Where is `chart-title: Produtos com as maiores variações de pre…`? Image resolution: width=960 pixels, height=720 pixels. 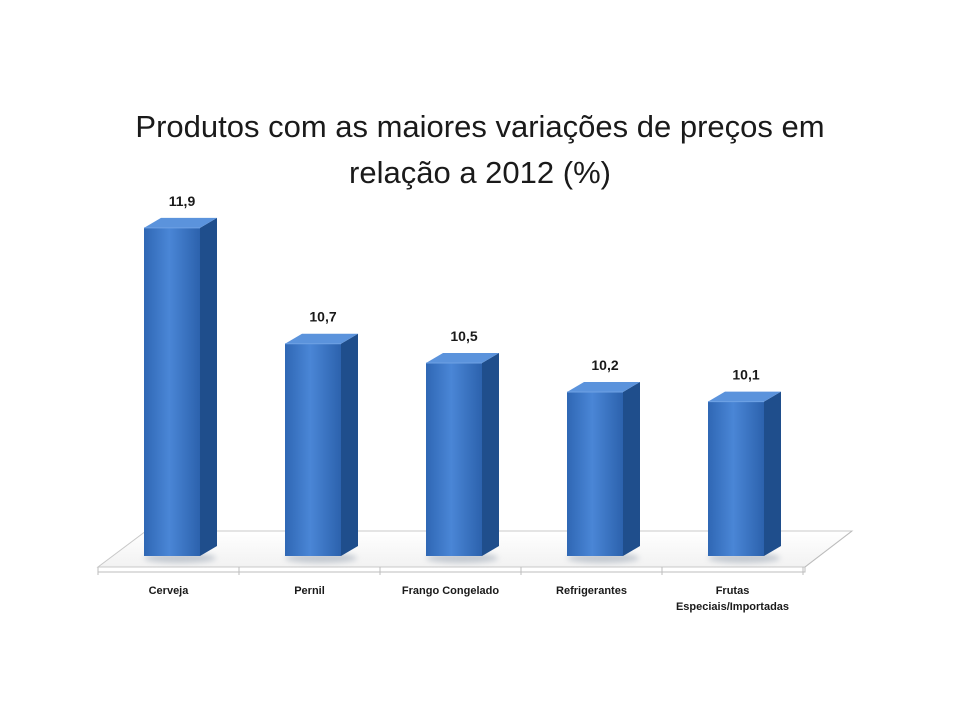
chart-title: Produtos com as maiores variações de pre… is located at coordinates (480, 150).